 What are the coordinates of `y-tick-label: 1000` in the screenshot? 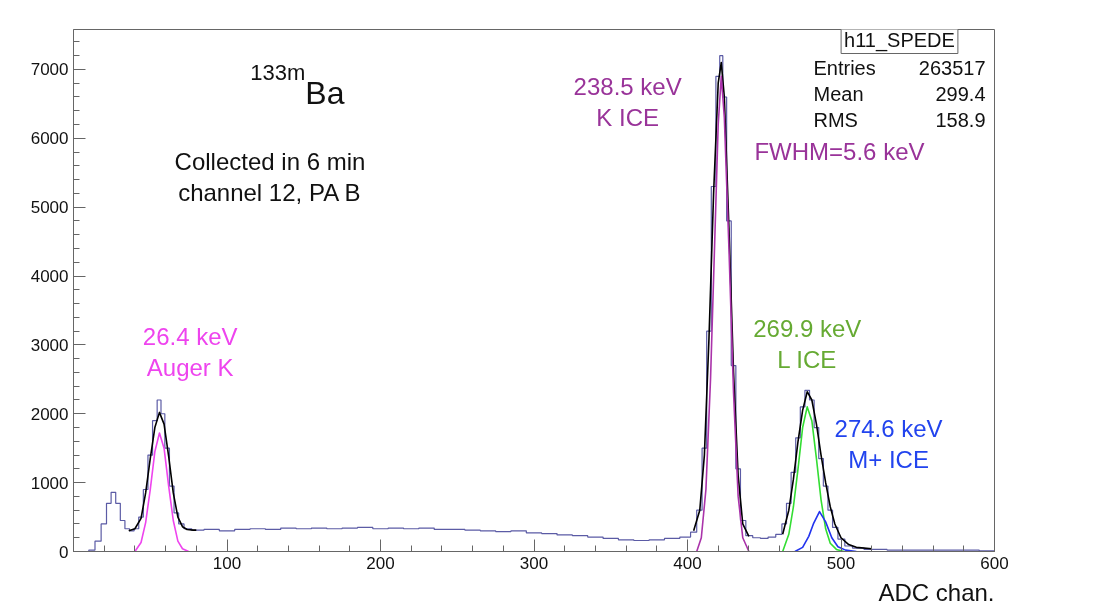 It's located at (49, 483).